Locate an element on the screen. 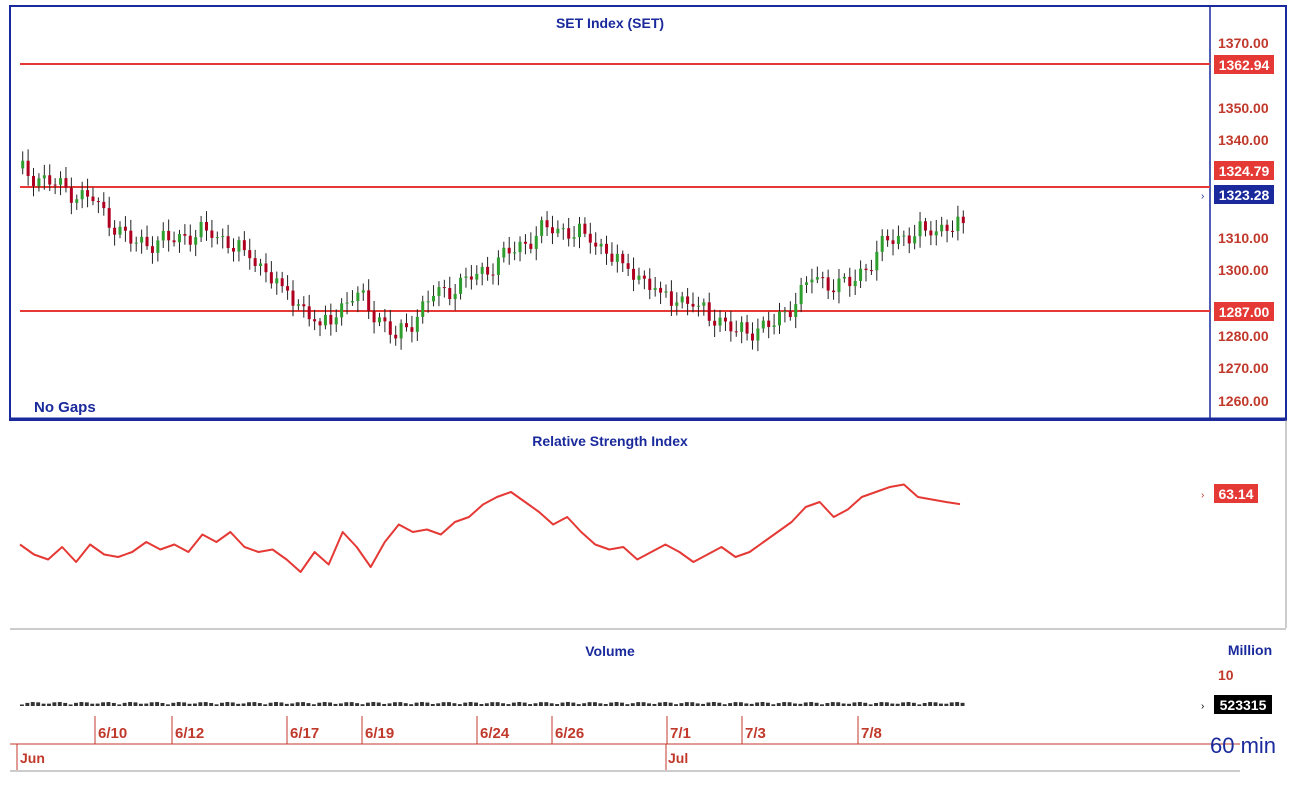 The image size is (1298, 795). last-price-arrow: › is located at coordinates (1202, 196).